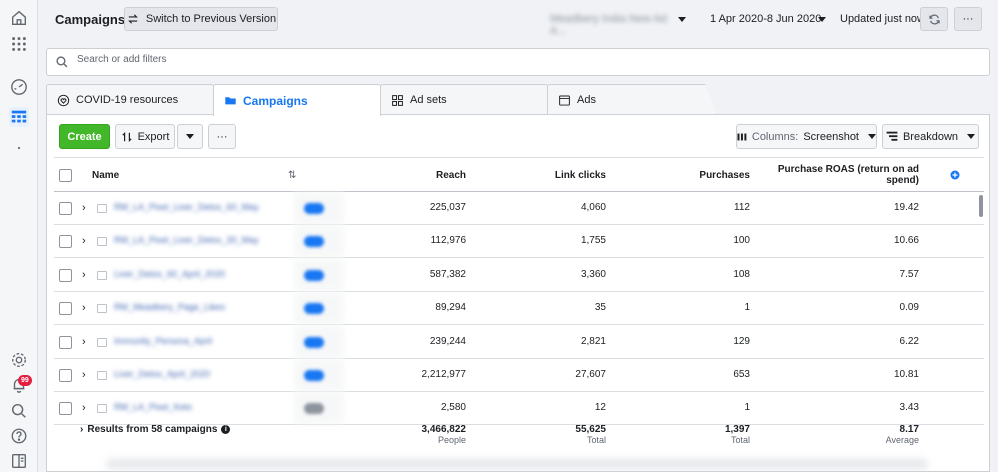  Describe the element at coordinates (19, 18) in the screenshot. I see `home-icon` at that location.